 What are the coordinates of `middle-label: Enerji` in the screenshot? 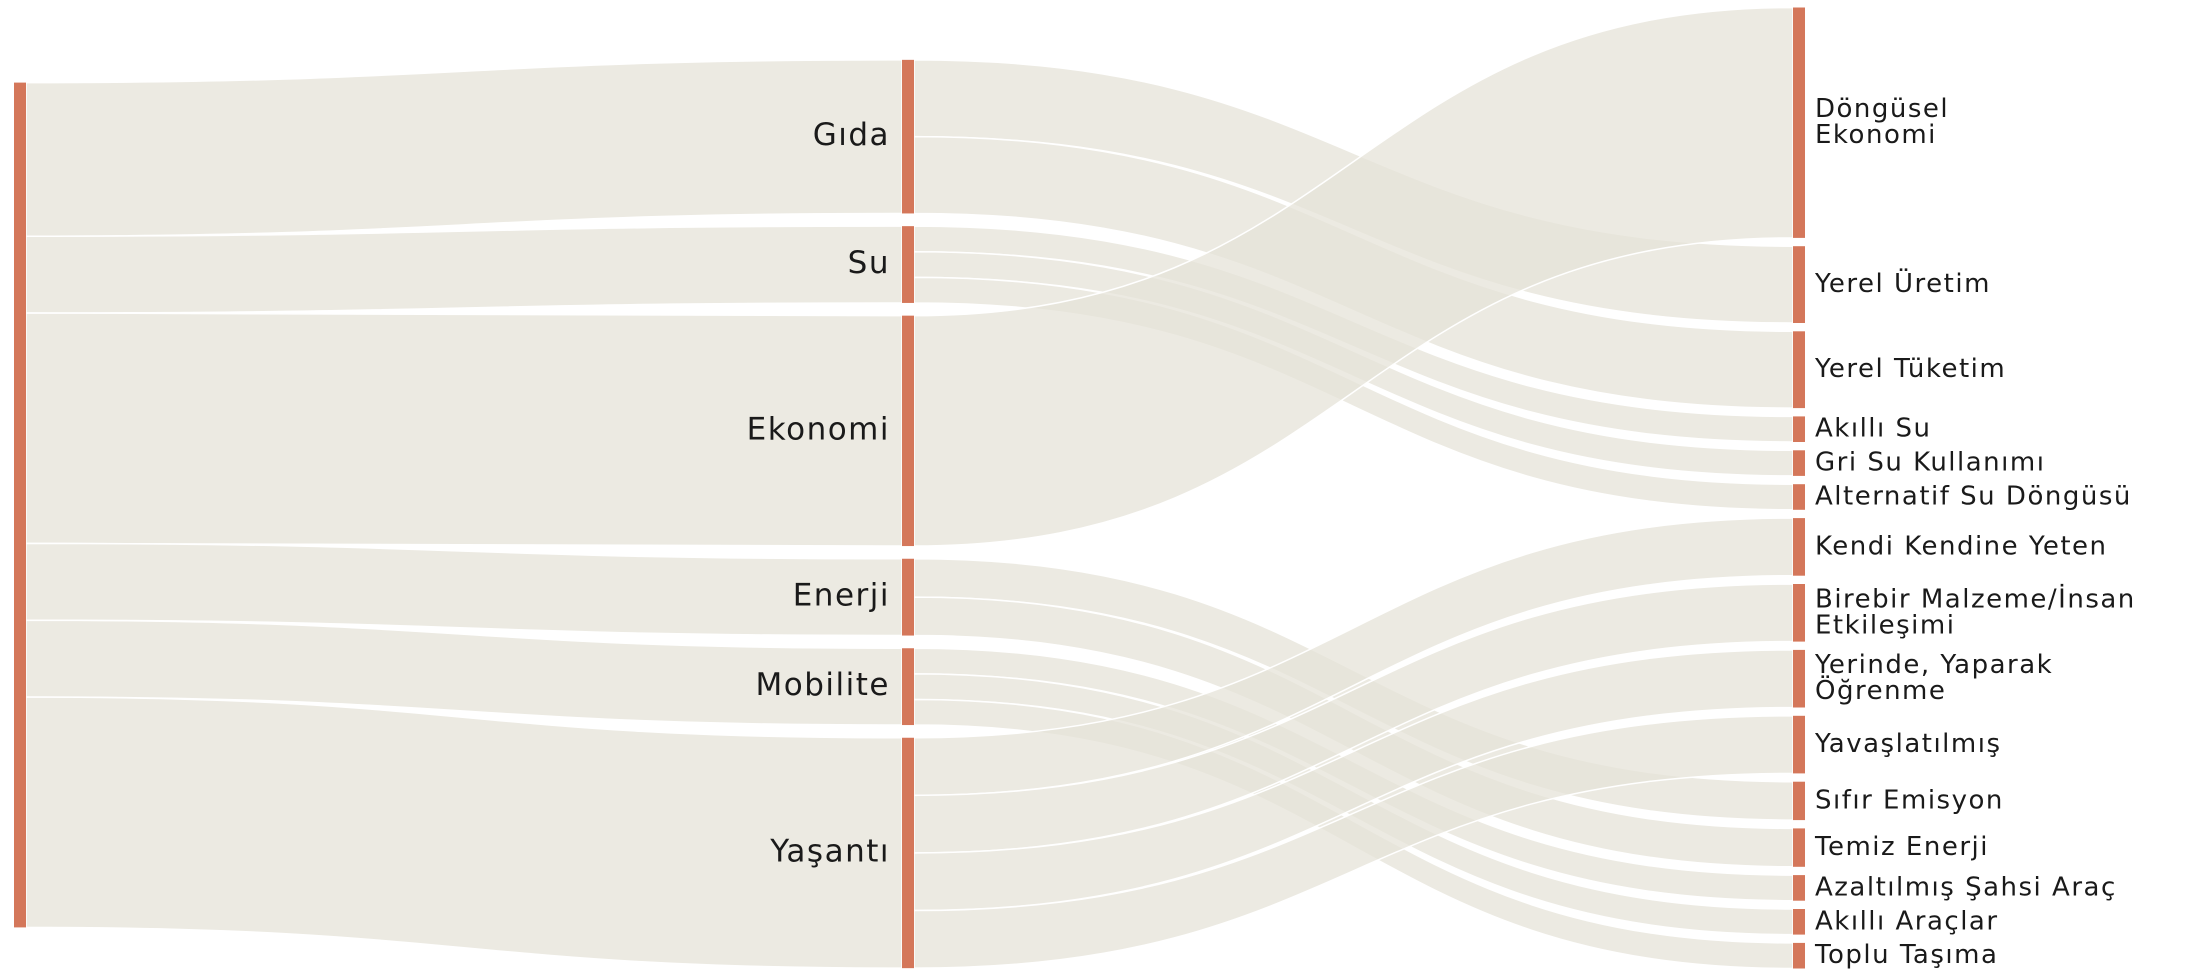 It's located at (841, 596).